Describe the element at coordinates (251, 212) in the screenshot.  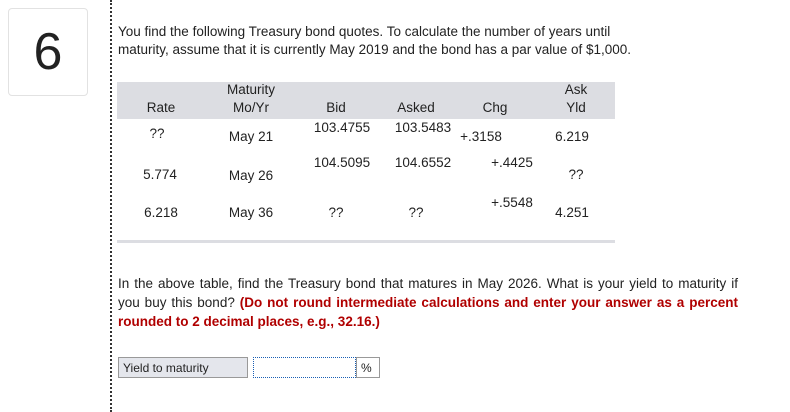
I see `table-cell: May 36` at that location.